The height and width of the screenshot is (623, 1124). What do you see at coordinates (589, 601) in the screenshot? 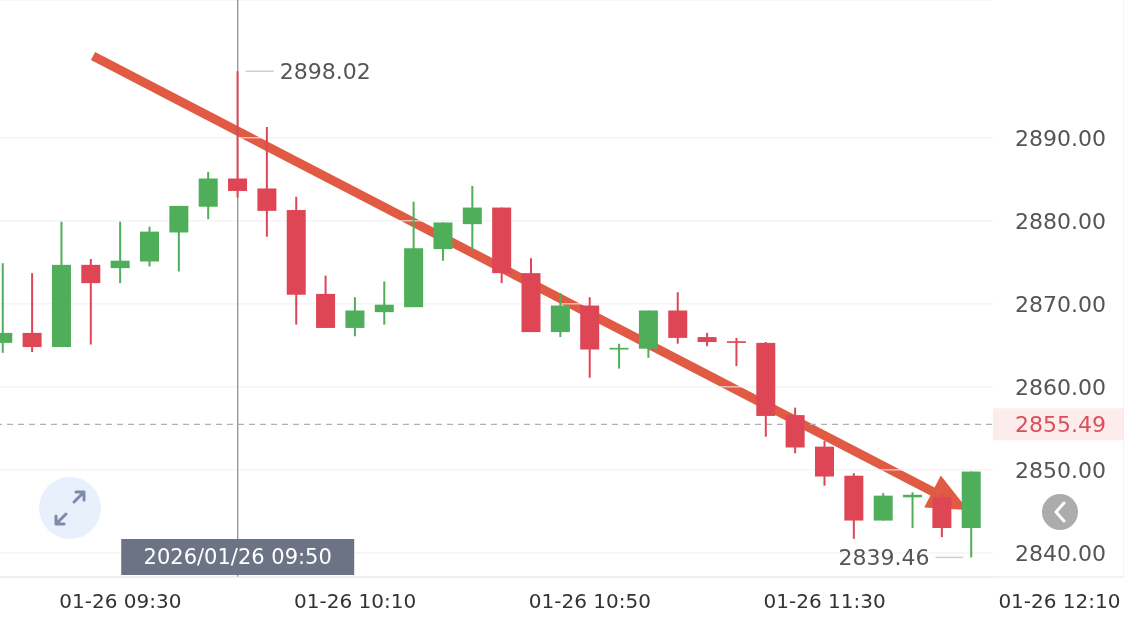
I see `x-tick-label: 01-26 10:50` at bounding box center [589, 601].